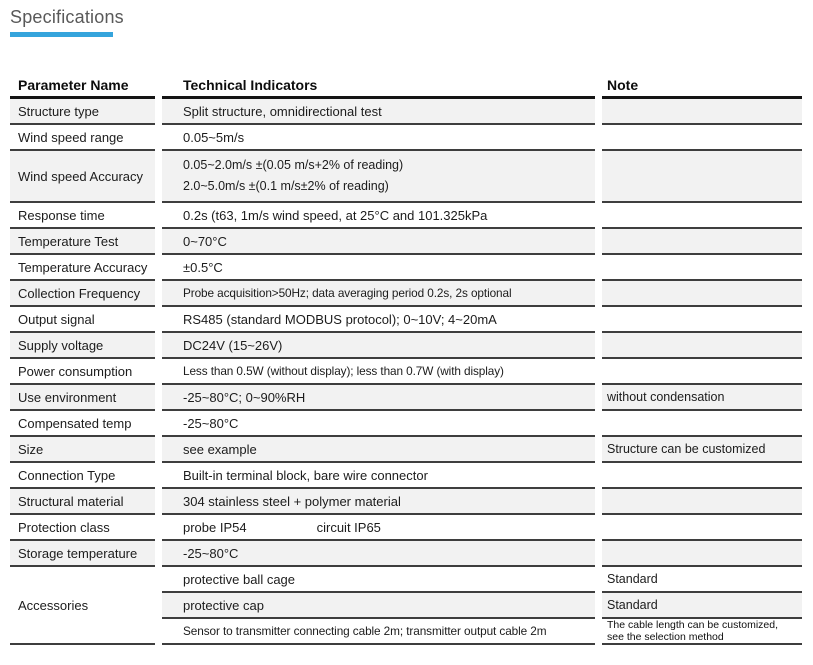  I want to click on table-row: Compensated temp -25~80°C, so click(406, 424).